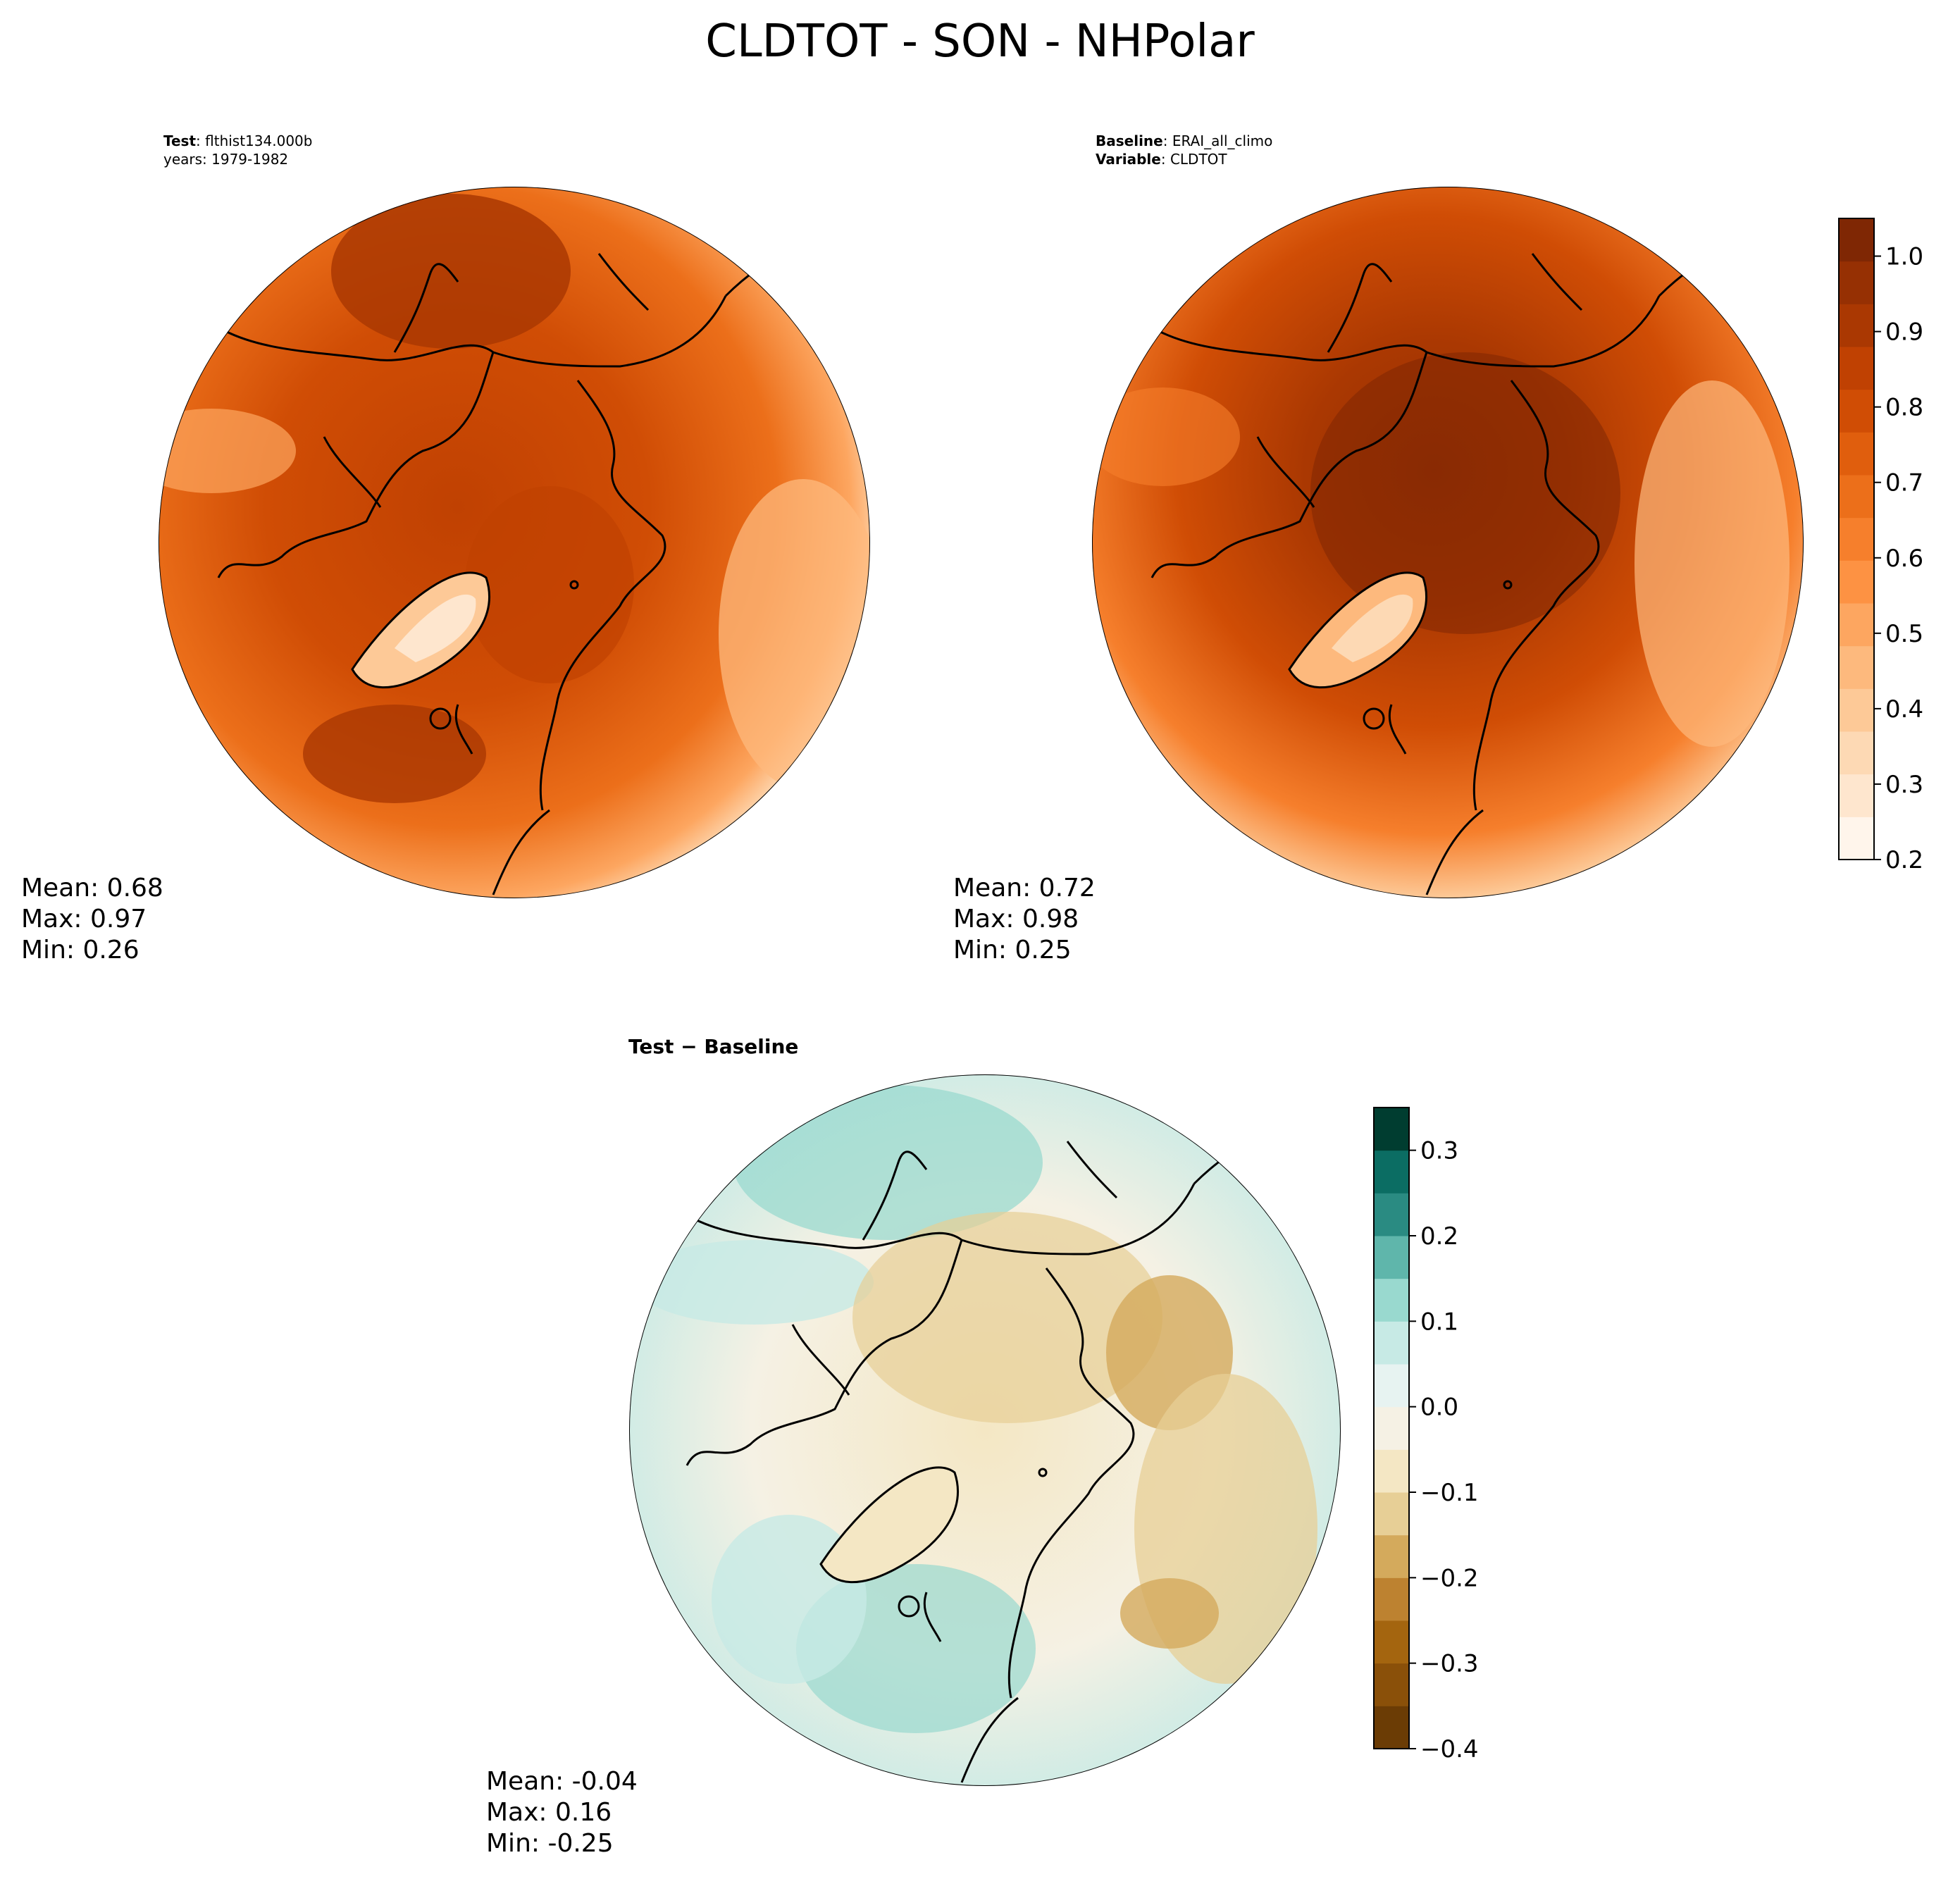 The image size is (1960, 1879). I want to click on diff-colorbar: 0.3 0.2 0.1 0.0 −0.1 −0.2 −0.3 −0.4, so click(1426, 1435).